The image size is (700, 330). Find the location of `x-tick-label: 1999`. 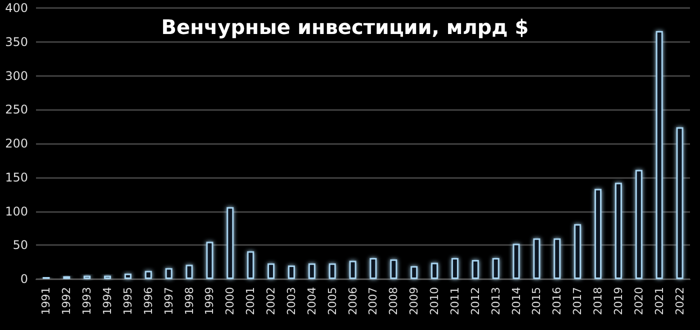

x-tick-label: 1999 is located at coordinates (209, 301).